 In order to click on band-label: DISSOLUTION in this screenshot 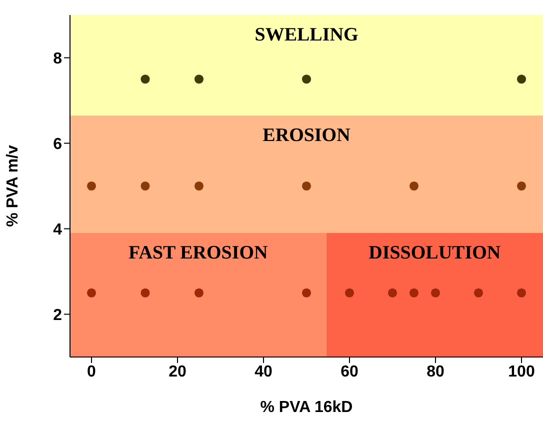, I will do `click(434, 253)`.